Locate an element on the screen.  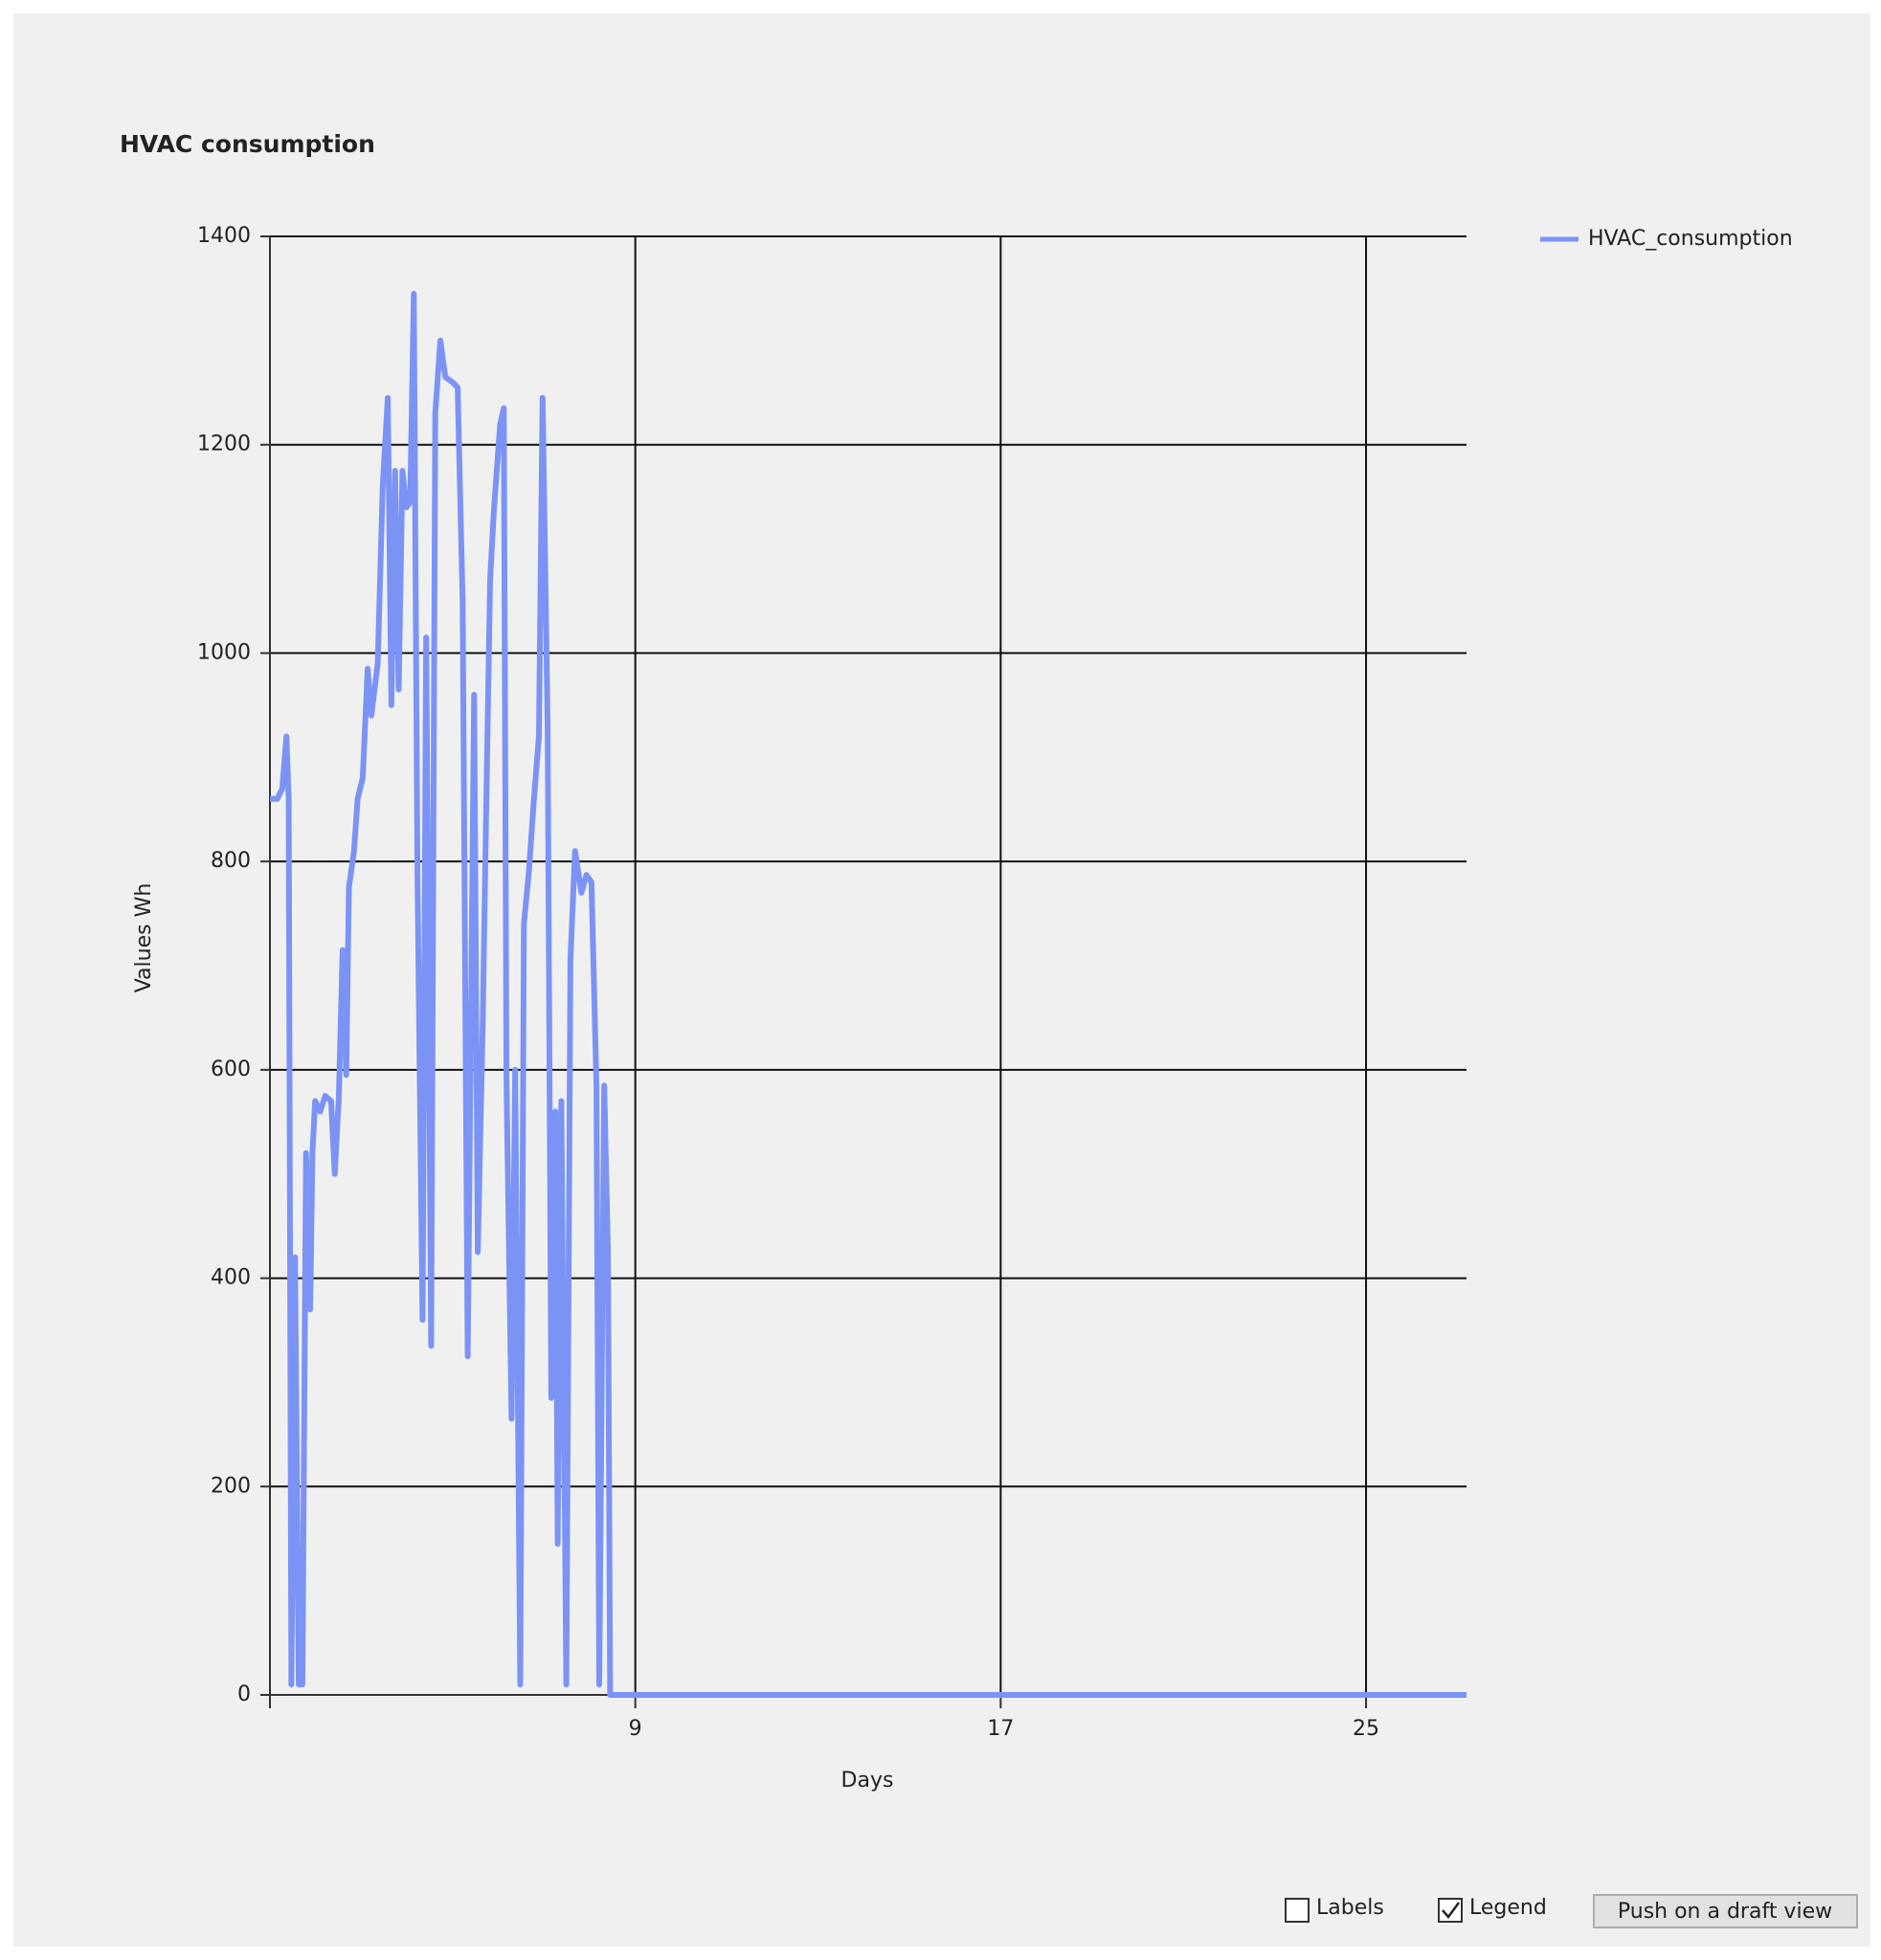
checkmark is located at coordinates (1451, 1911).